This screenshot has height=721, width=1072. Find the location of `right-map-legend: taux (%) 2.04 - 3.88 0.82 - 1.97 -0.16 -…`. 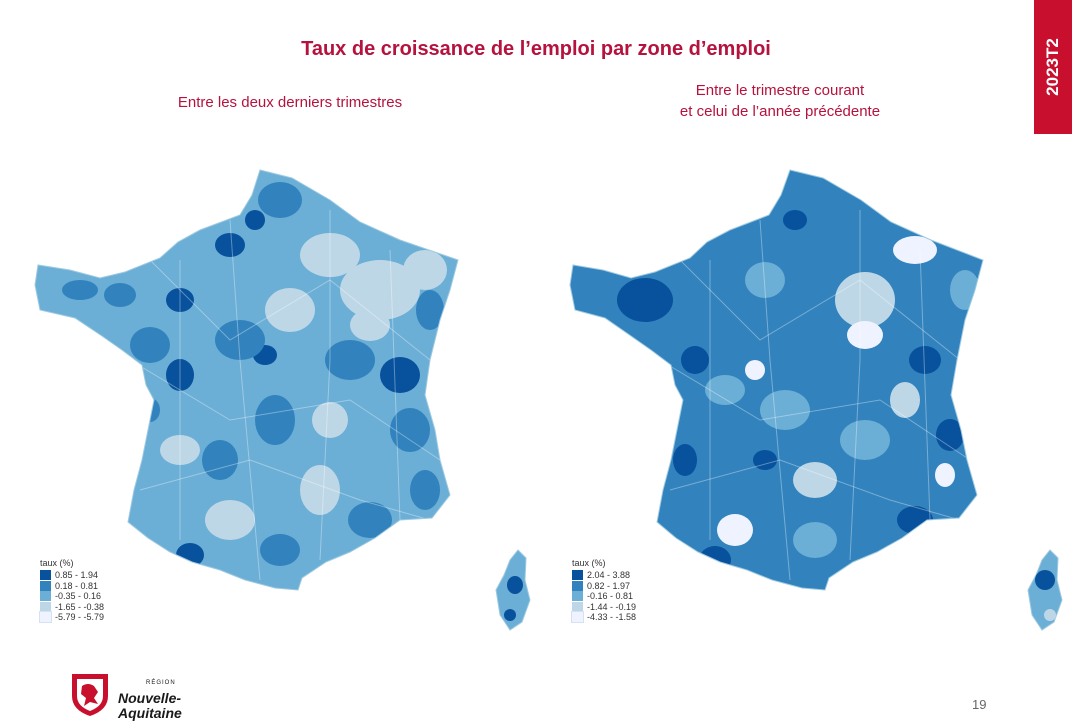

right-map-legend: taux (%) 2.04 - 3.88 0.82 - 1.97 -0.16 -… is located at coordinates (604, 591).